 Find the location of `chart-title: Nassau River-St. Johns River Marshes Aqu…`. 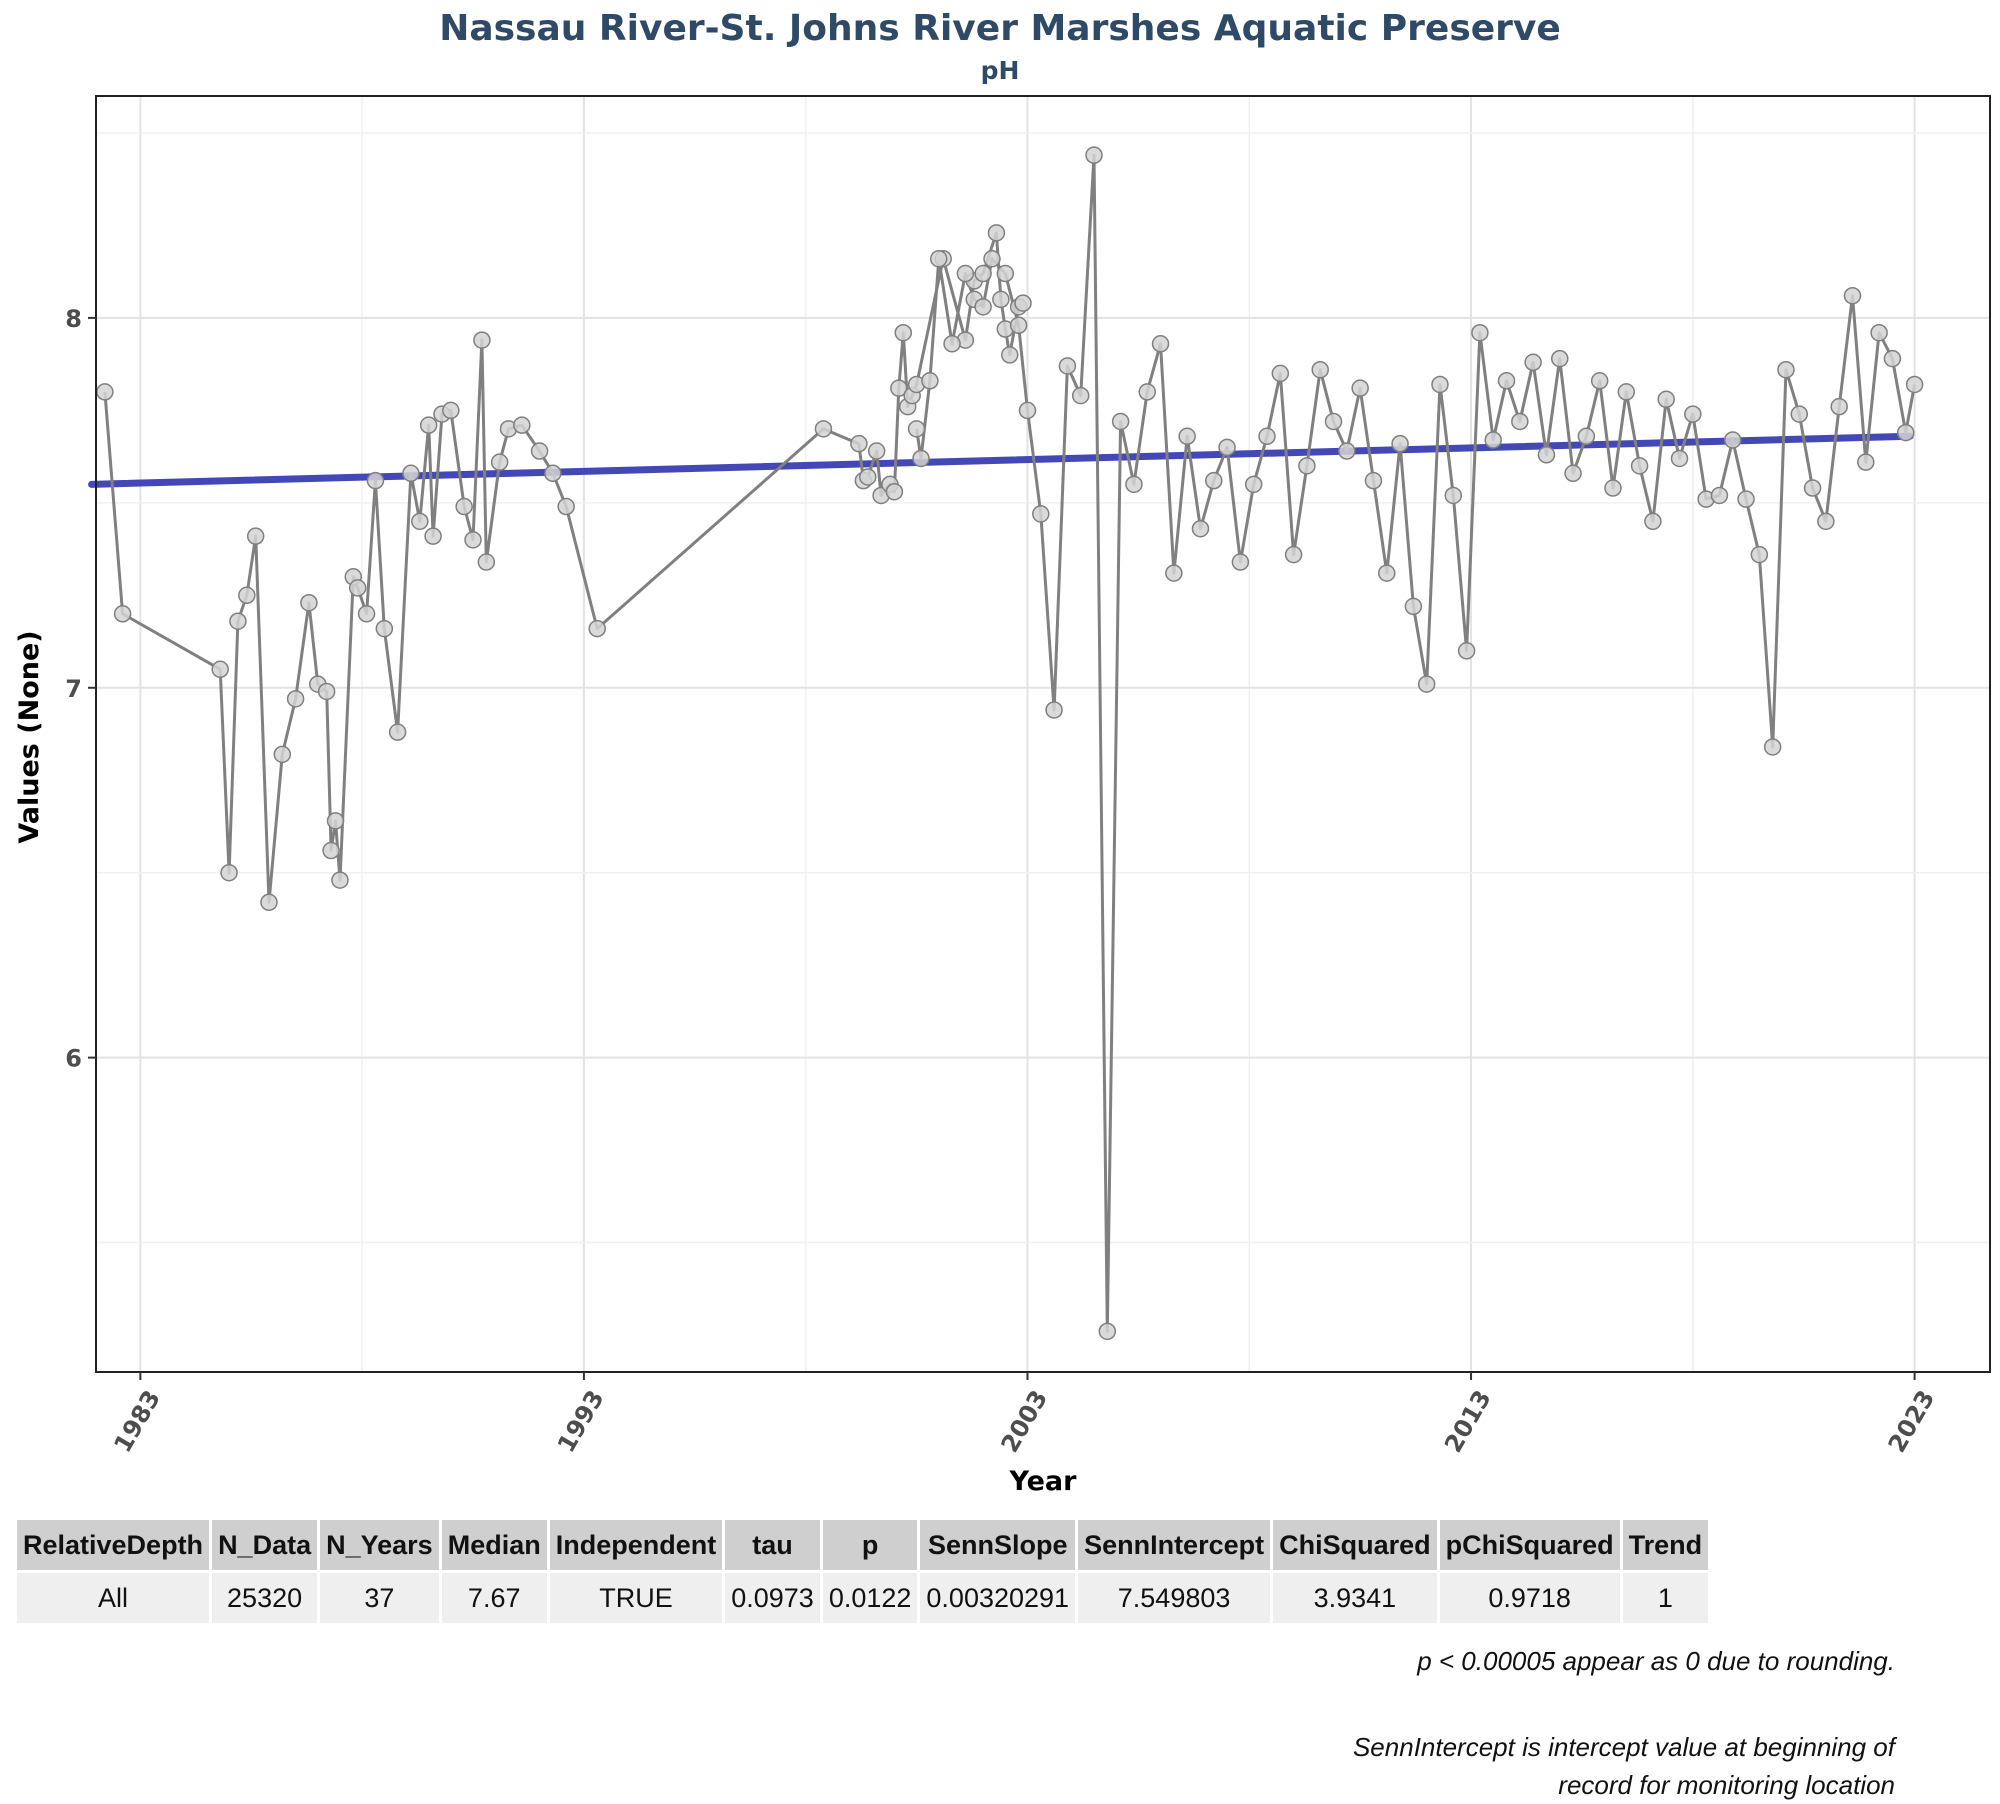

chart-title: Nassau River-St. Johns River Marshes Aqu… is located at coordinates (1000, 28).